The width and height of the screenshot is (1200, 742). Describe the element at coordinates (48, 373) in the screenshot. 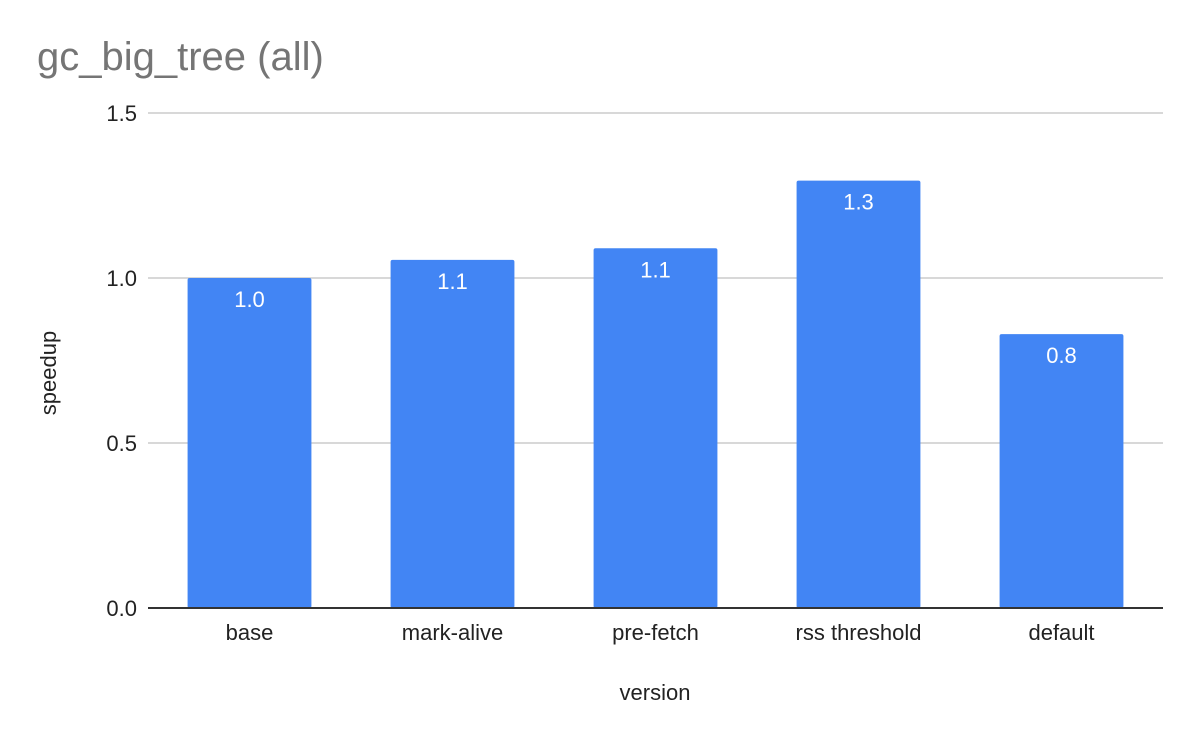

I see `y-axis-title: speedup` at that location.